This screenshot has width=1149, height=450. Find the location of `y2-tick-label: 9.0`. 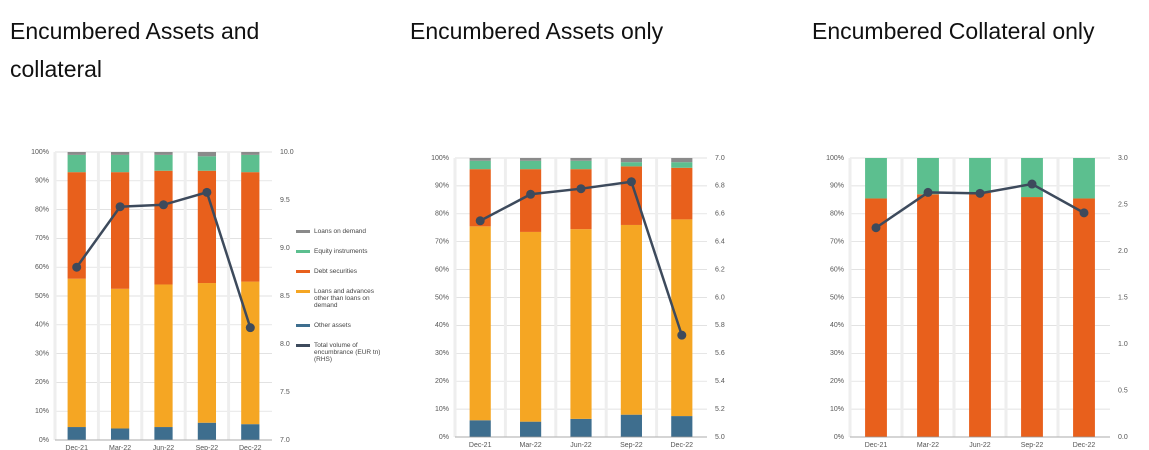

y2-tick-label: 9.0 is located at coordinates (285, 248).